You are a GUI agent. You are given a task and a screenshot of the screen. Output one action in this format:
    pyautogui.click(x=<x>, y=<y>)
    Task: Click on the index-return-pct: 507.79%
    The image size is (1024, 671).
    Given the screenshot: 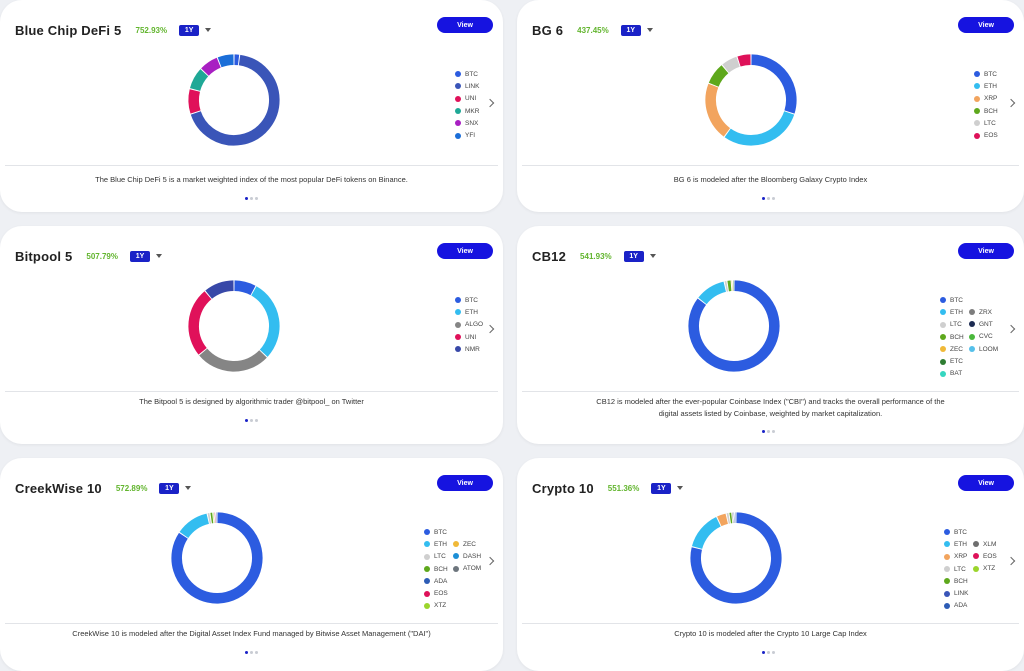 What is the action you would take?
    pyautogui.click(x=102, y=256)
    